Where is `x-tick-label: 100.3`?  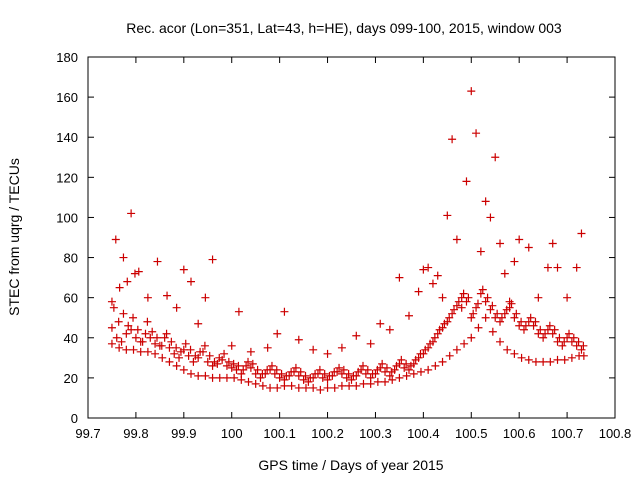
x-tick-label: 100.3 is located at coordinates (375, 433).